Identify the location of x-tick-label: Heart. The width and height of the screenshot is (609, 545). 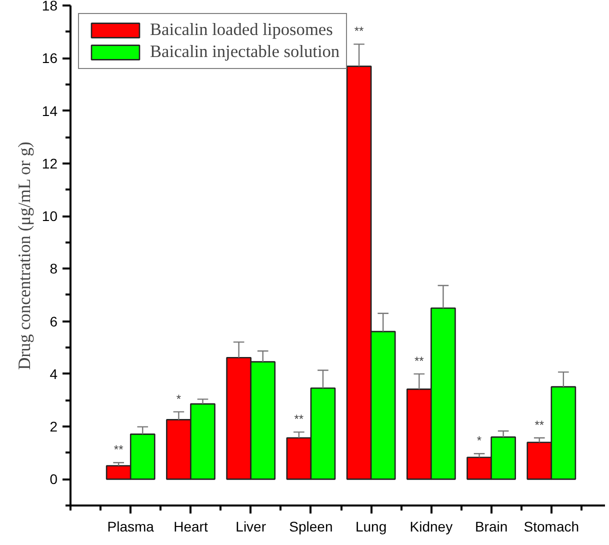
(191, 526).